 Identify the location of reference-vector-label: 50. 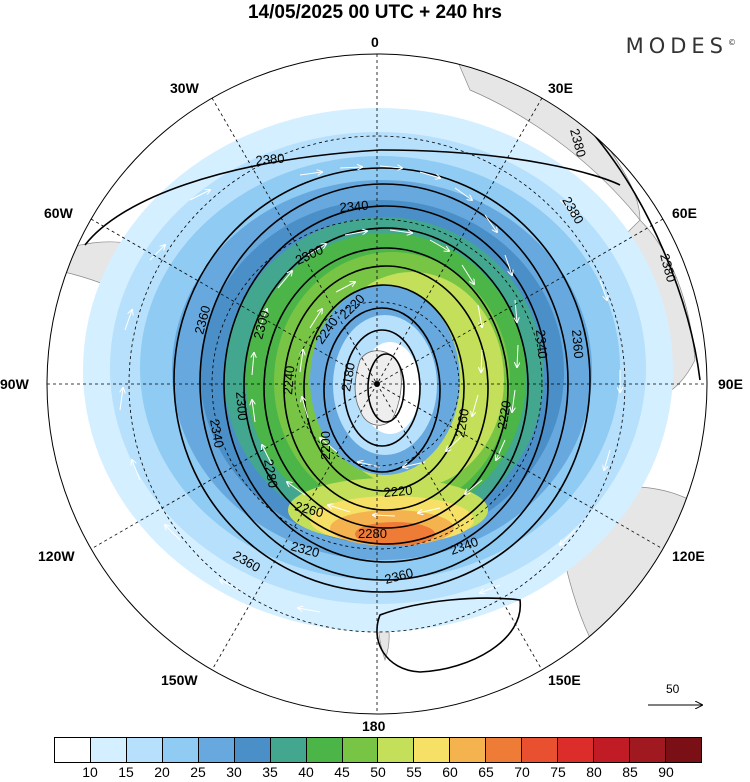
(673, 689).